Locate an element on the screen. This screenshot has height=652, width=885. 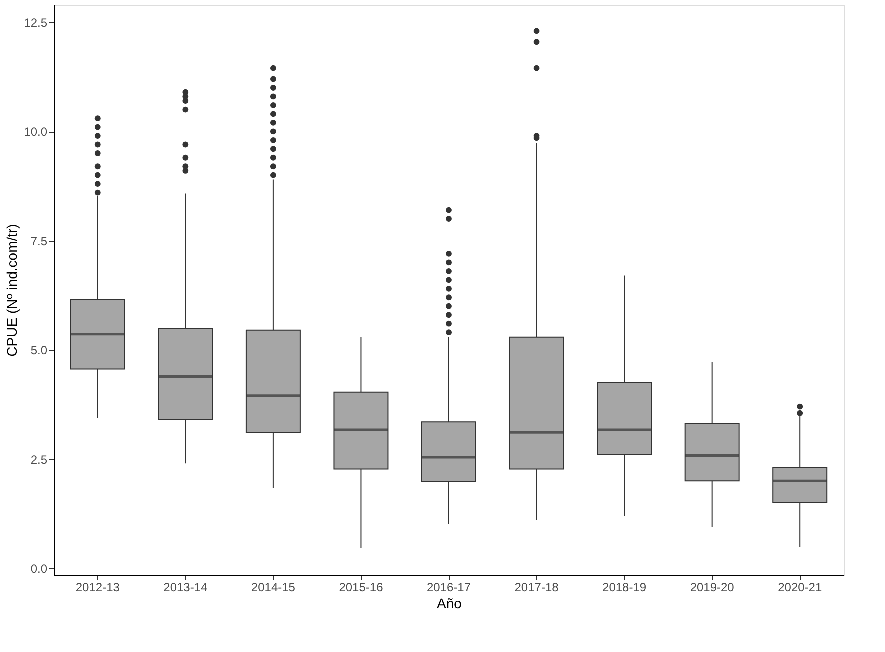
x-tick-label: 2017-18 is located at coordinates (537, 587).